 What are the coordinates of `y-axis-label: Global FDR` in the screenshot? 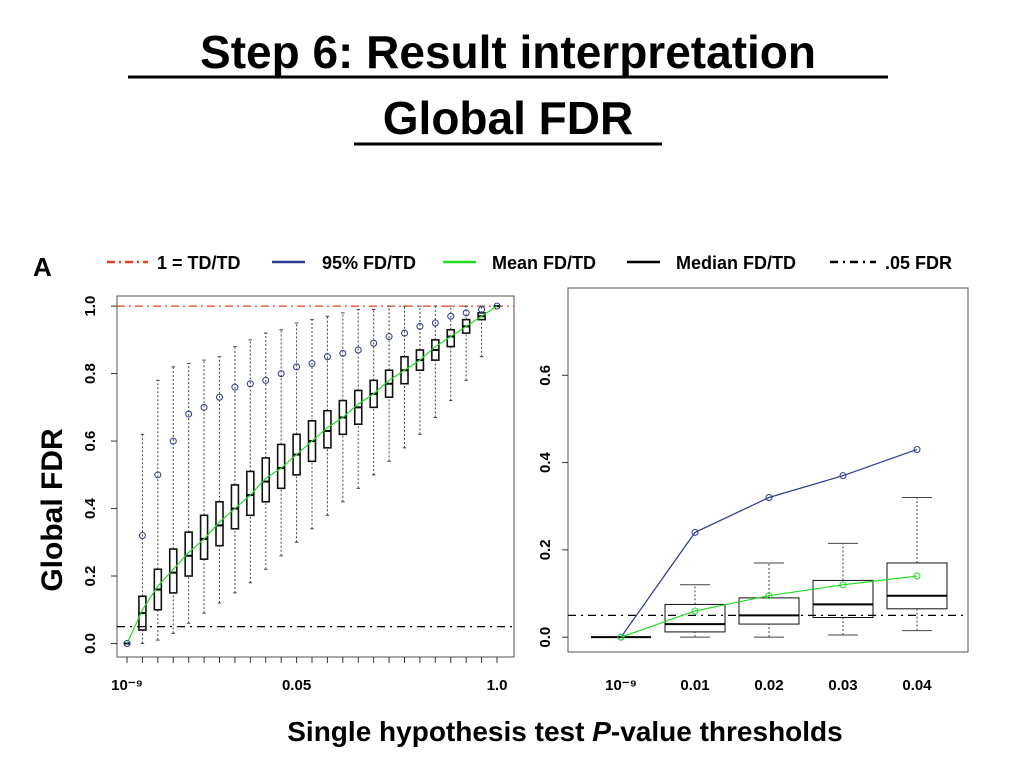 It's located at (52, 510).